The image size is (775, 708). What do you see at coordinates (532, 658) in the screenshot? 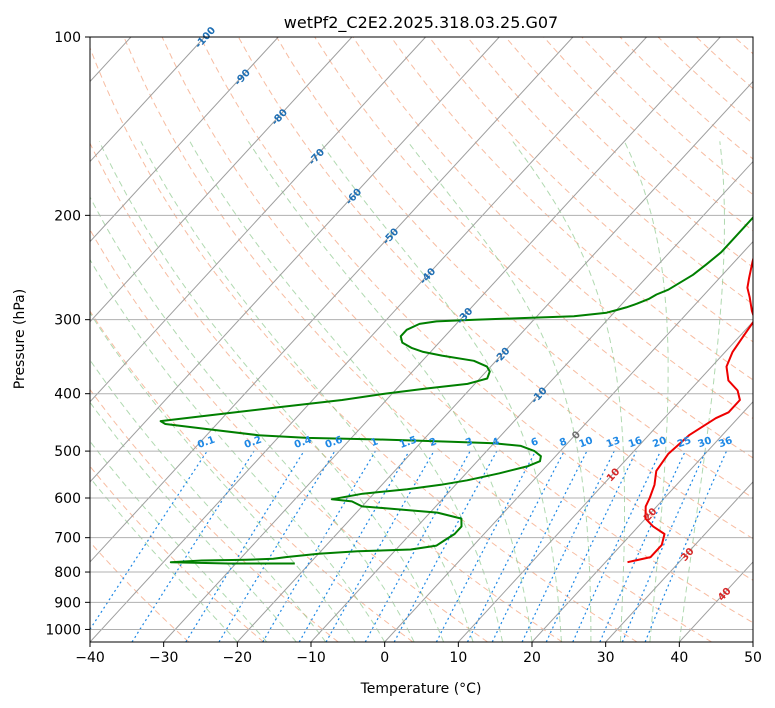
I see `x-tick-label: 20` at bounding box center [532, 658].